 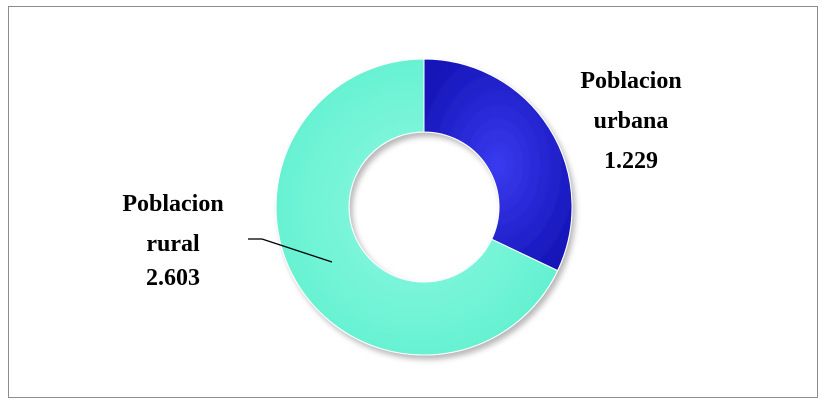 I want to click on slice-poblacion-urbana, so click(x=498, y=165).